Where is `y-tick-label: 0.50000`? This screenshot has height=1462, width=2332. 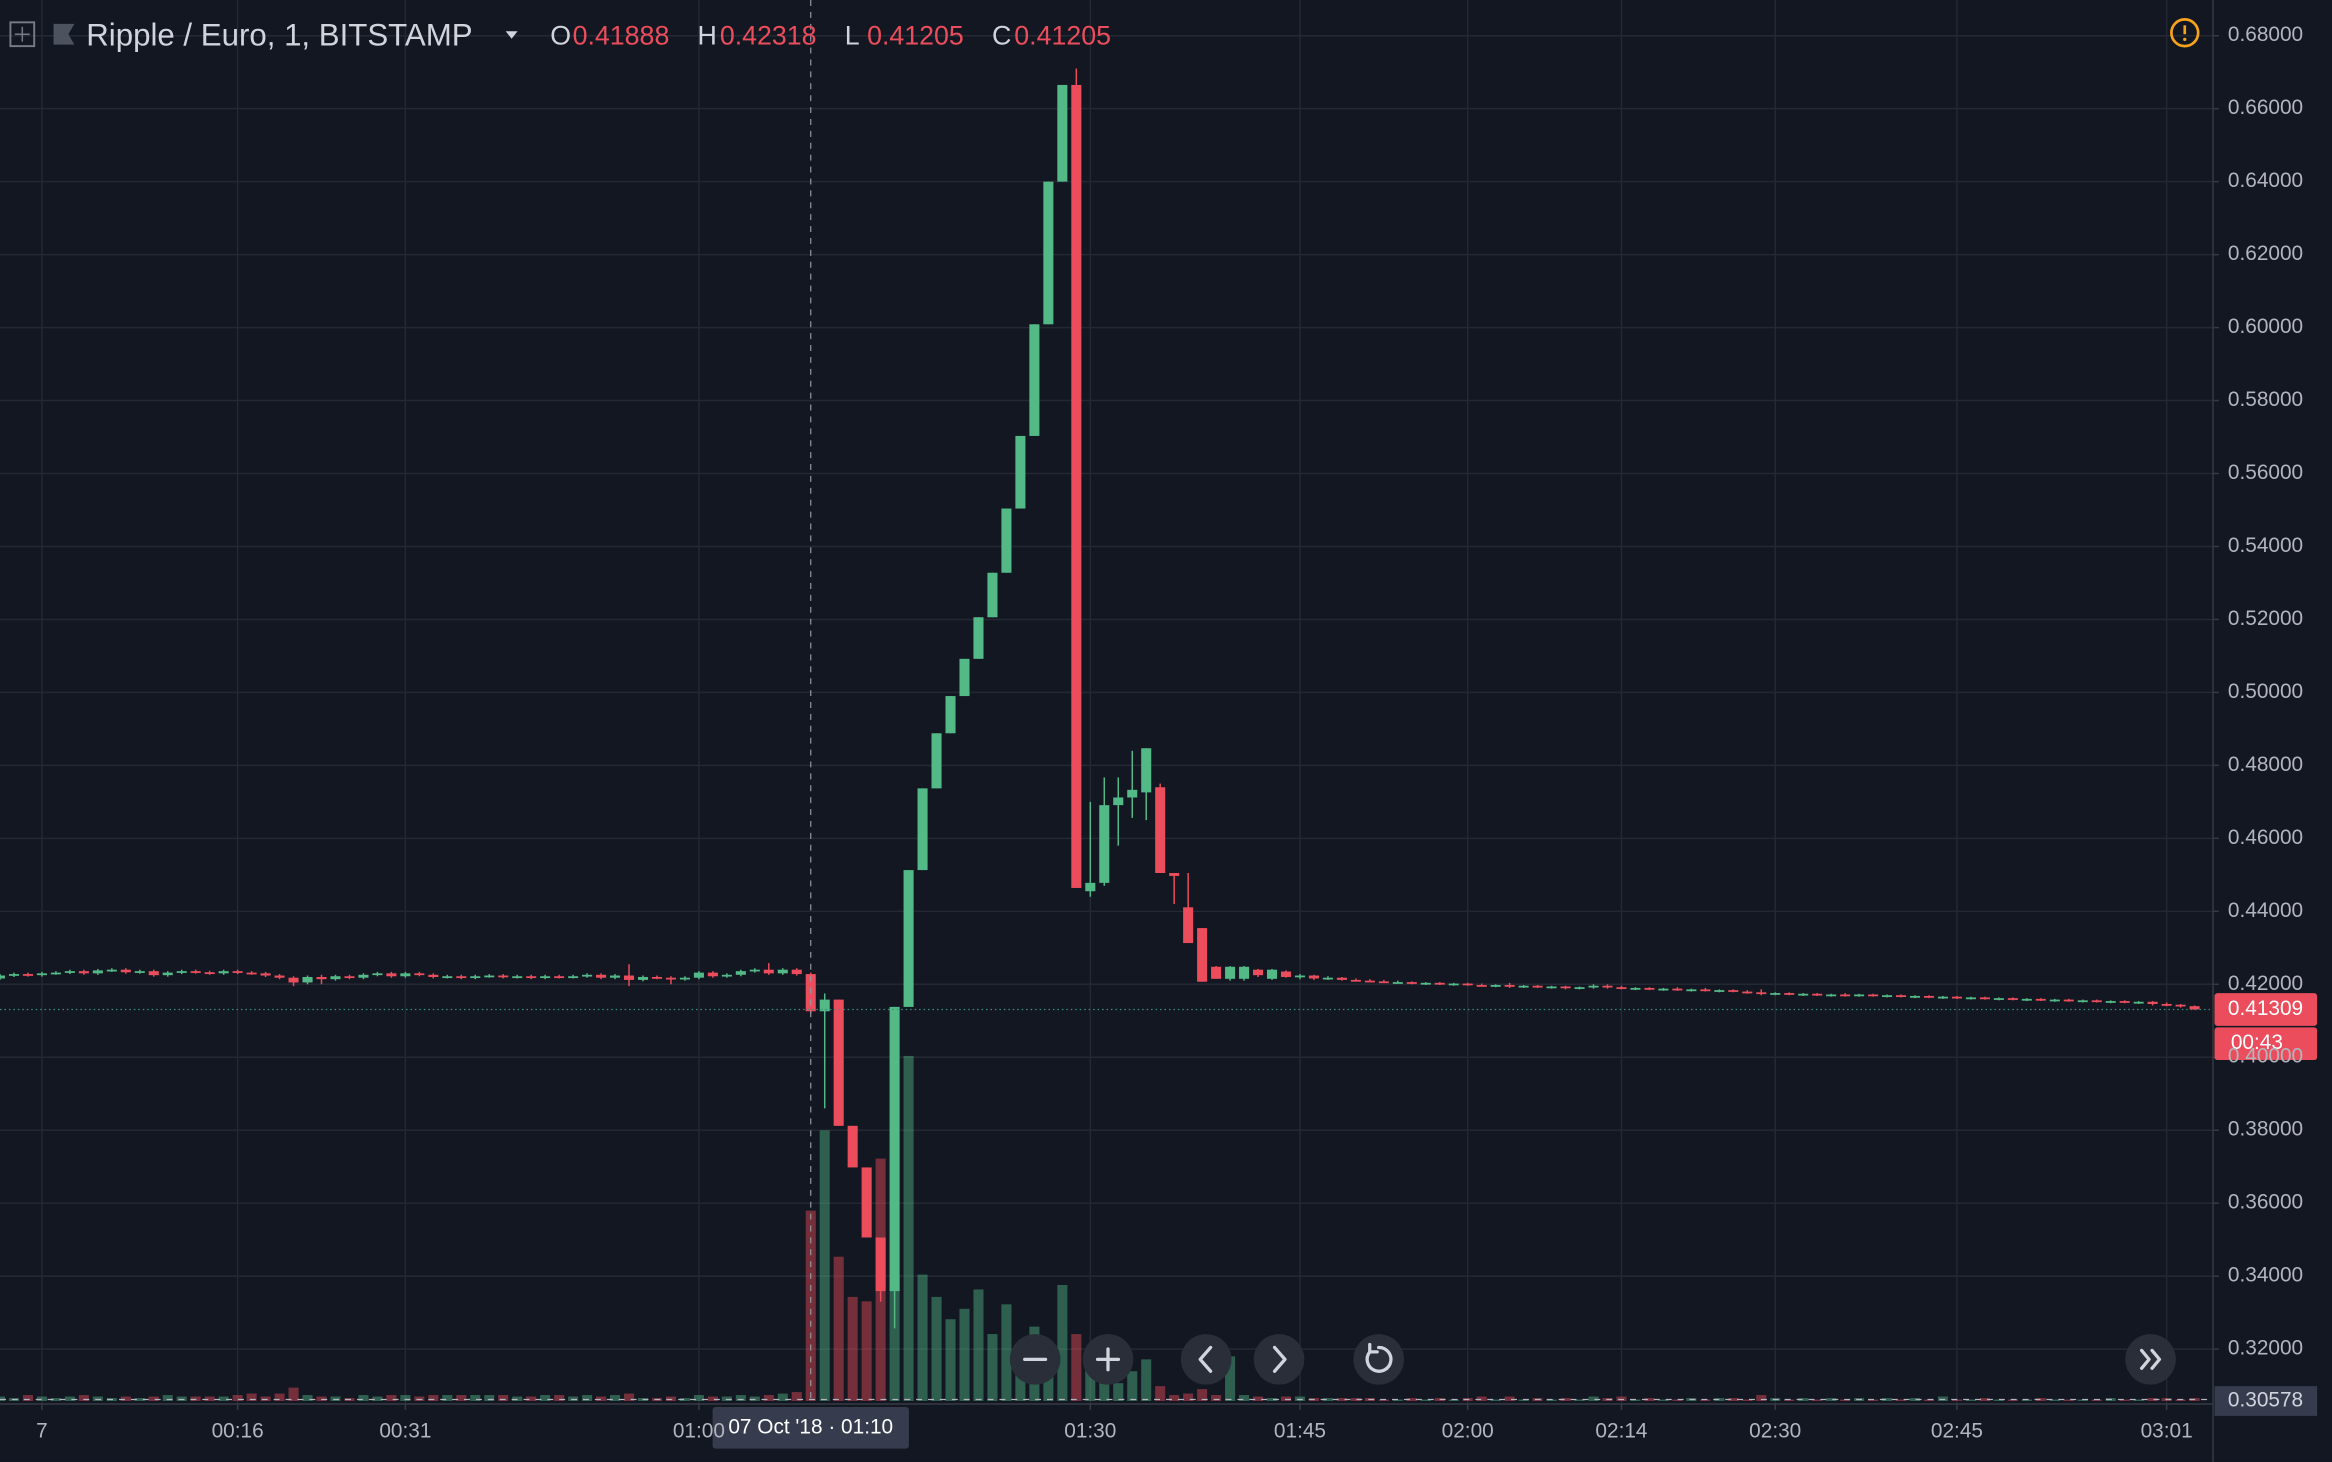 y-tick-label: 0.50000 is located at coordinates (2265, 691).